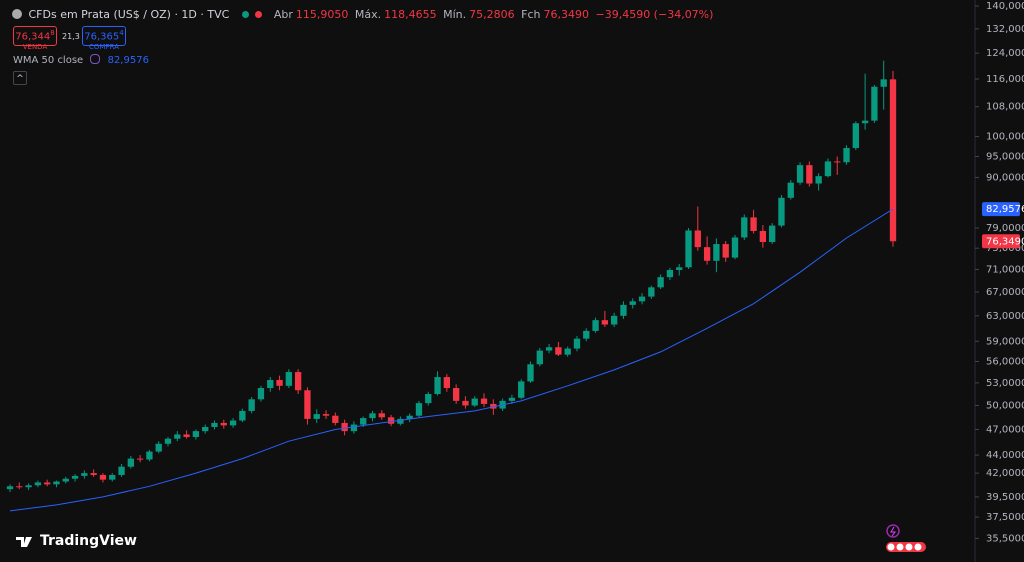 The width and height of the screenshot is (1024, 562). Describe the element at coordinates (1005, 455) in the screenshot. I see `y-tick-label: 44,0000` at that location.